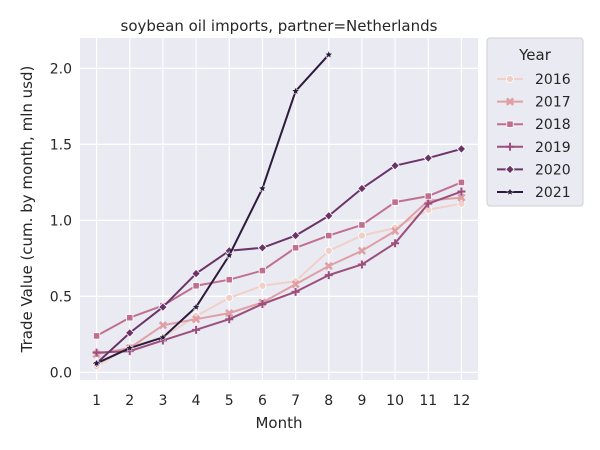 This screenshot has width=600, height=450. I want to click on legend-marker-2020, so click(510, 169).